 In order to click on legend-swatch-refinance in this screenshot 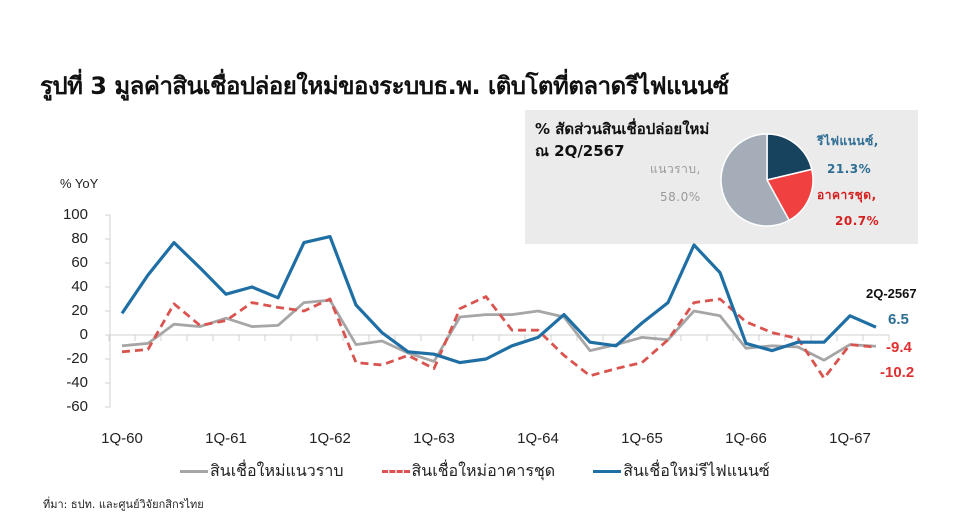, I will do `click(607, 471)`.